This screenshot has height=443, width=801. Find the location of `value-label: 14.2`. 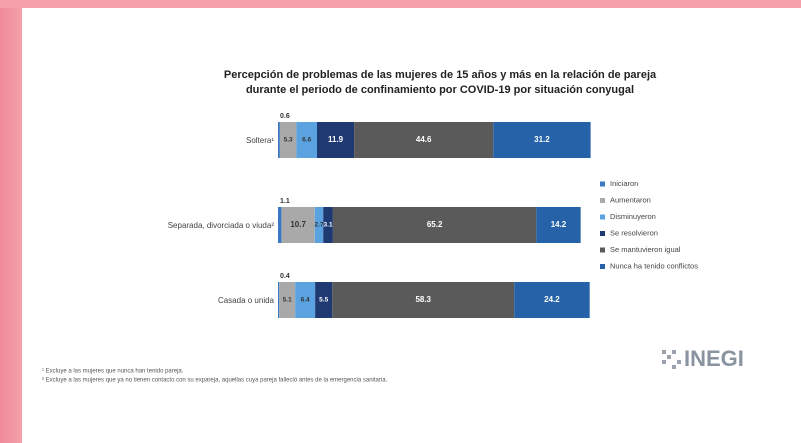

value-label: 14.2 is located at coordinates (559, 224).